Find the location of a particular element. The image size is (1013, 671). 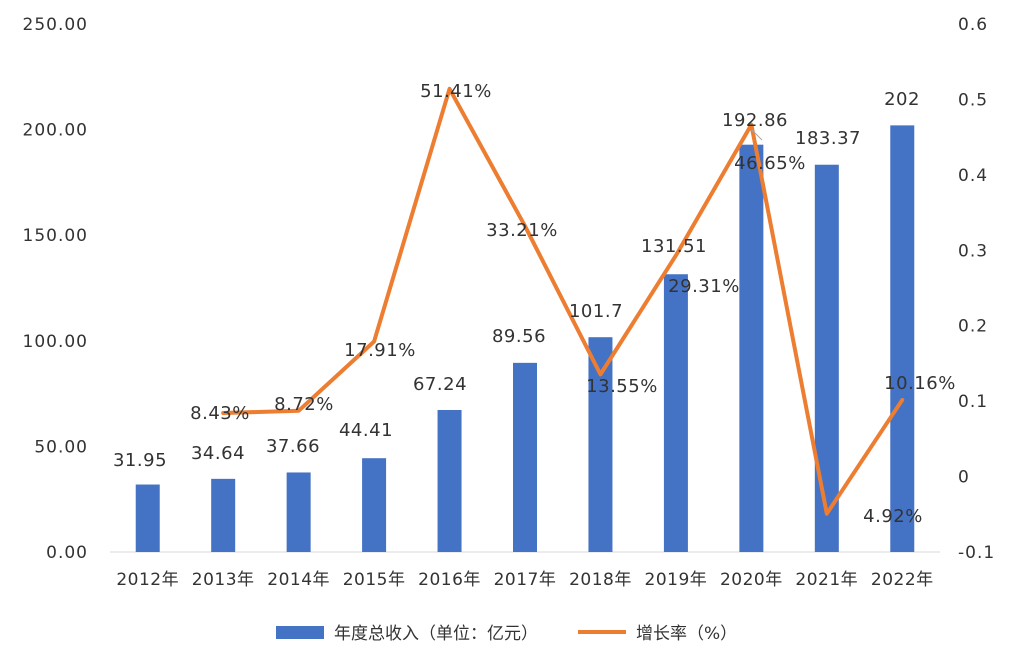

y-left-tick-label: 0.00 is located at coordinates (67, 553).